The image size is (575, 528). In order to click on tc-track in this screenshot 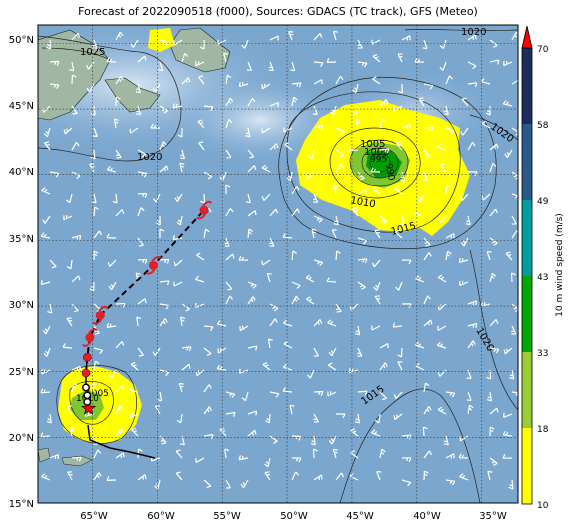, I will do `click(146, 307)`.